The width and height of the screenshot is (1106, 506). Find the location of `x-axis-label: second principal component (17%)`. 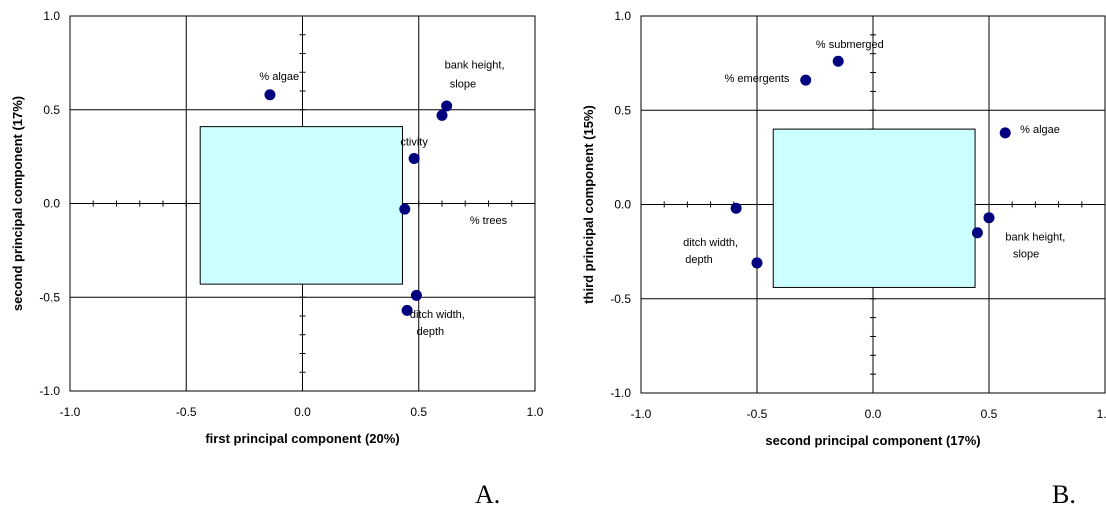

x-axis-label: second principal component (17%) is located at coordinates (872, 440).